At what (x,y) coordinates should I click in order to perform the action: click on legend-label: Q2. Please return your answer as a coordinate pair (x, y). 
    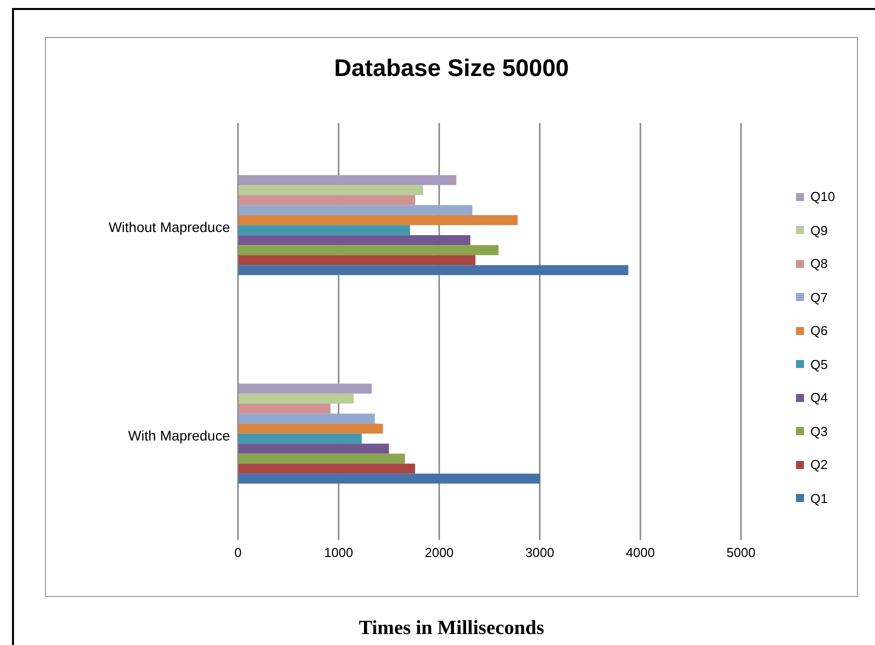
    Looking at the image, I should click on (819, 464).